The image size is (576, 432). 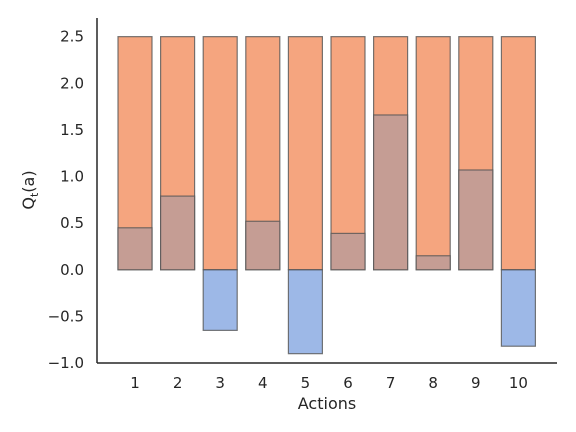 What do you see at coordinates (518, 383) in the screenshot?
I see `x-tick-label: 10` at bounding box center [518, 383].